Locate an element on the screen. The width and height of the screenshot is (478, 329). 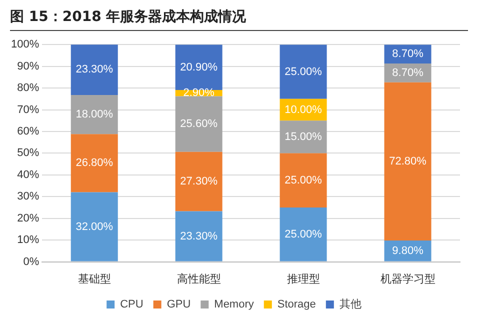
x-tick-label: 机器学习型 is located at coordinates (408, 279).